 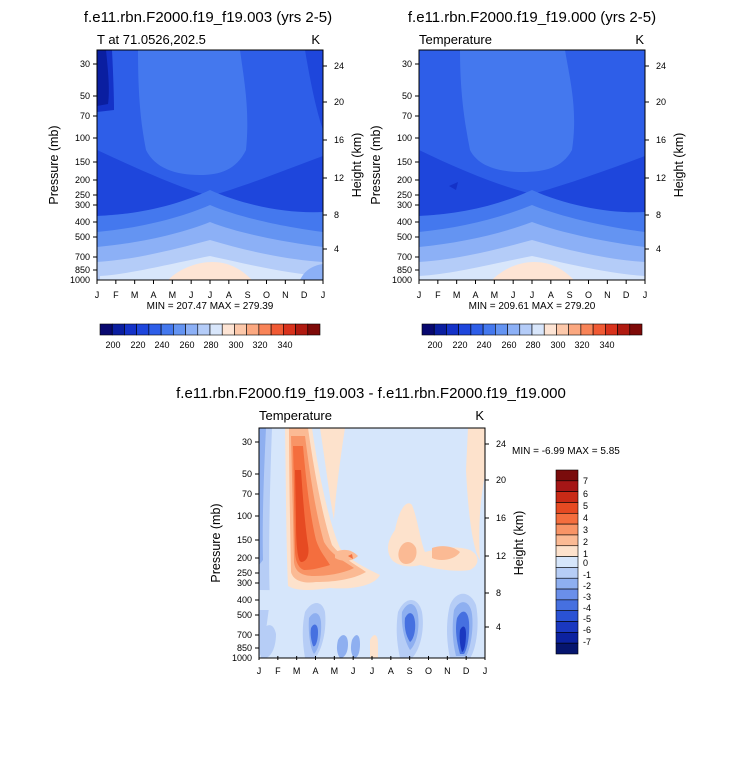 I want to click on panel-3-ytick: 400, so click(x=244, y=600).